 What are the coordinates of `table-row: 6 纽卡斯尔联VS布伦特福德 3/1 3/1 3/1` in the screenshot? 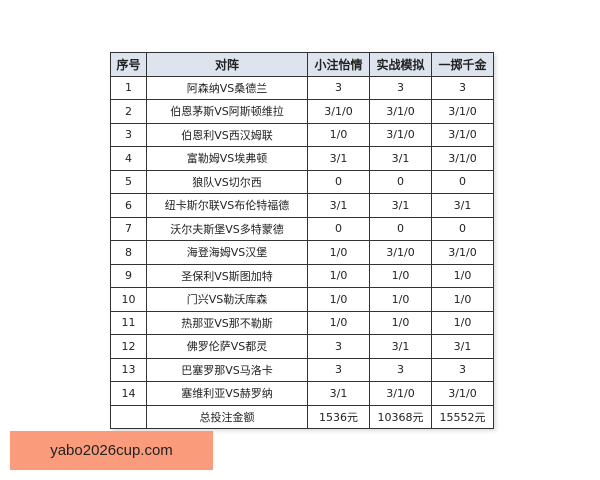 It's located at (302, 205).